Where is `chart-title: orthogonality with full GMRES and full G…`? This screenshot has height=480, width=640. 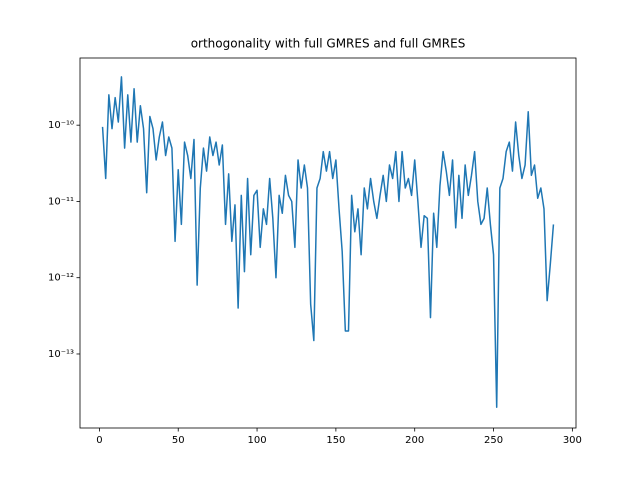
chart-title: orthogonality with full GMRES and full G… is located at coordinates (328, 44).